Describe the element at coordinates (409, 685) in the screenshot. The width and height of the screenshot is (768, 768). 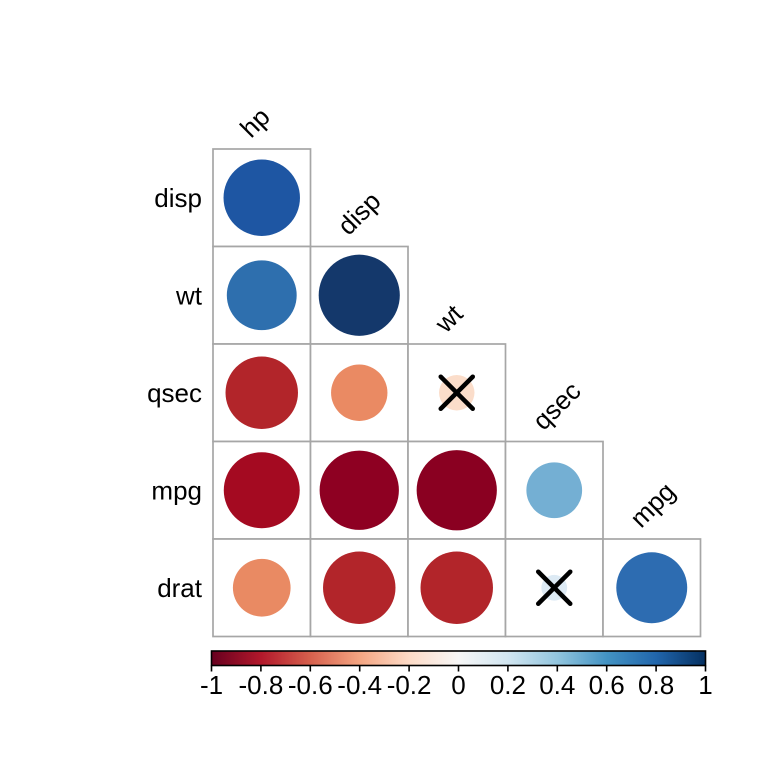
I see `colorbar-tick-label: -0.2` at that location.